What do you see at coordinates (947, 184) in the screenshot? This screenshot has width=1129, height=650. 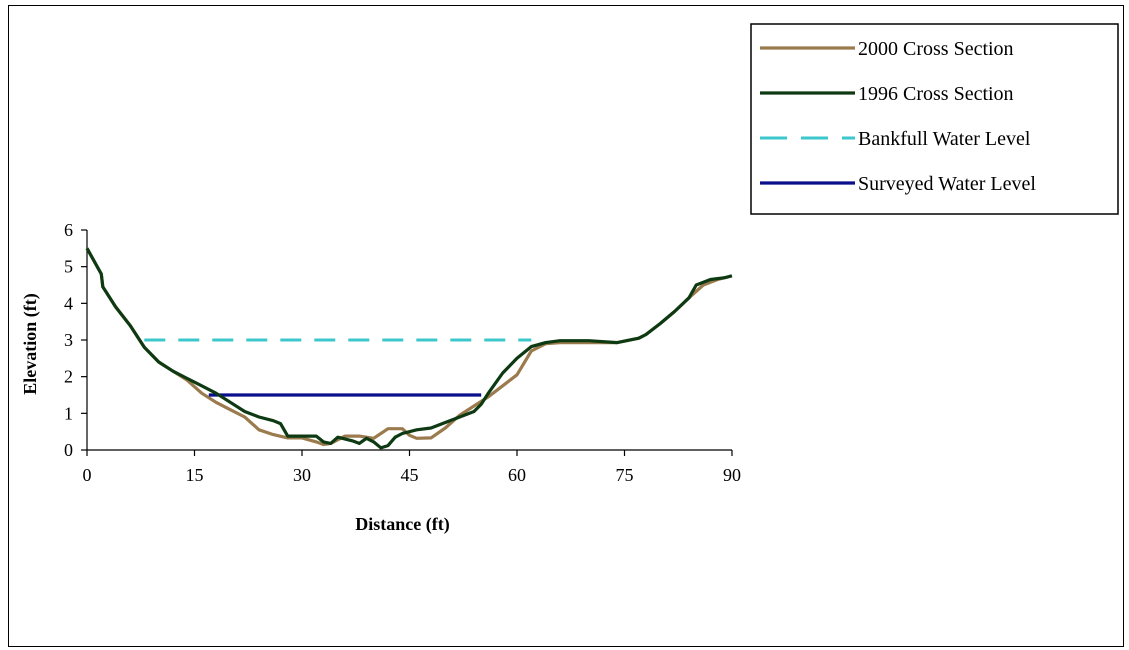 I see `legend-label-3: Surveyed Water Level` at bounding box center [947, 184].